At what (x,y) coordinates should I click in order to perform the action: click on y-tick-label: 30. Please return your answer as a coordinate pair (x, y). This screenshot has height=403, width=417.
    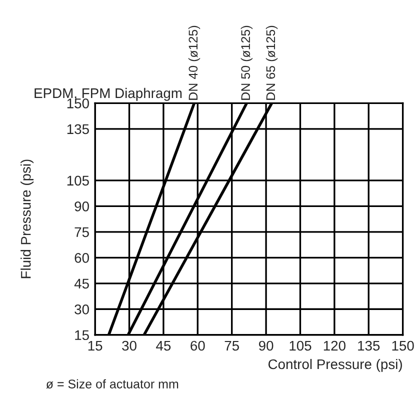
    Looking at the image, I should click on (81, 309).